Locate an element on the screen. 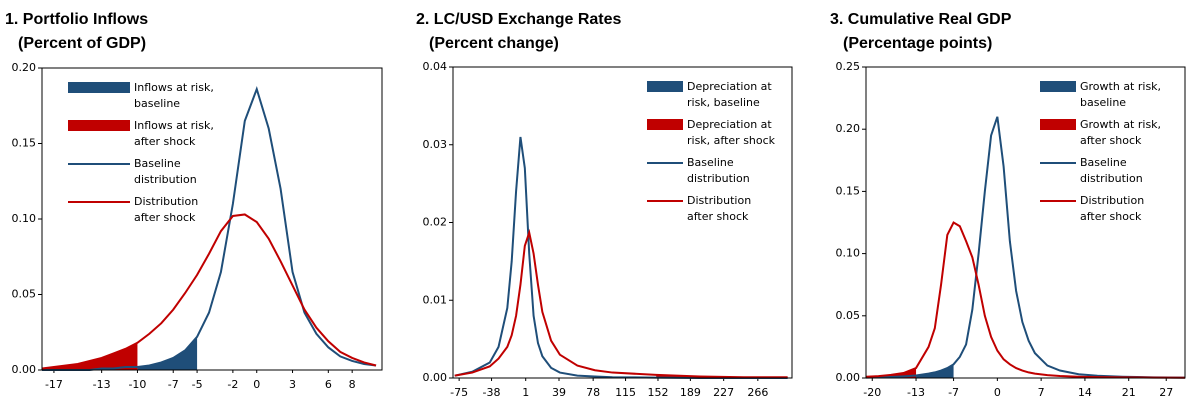 The image size is (1189, 402). x-tick-label: 189 is located at coordinates (690, 392).